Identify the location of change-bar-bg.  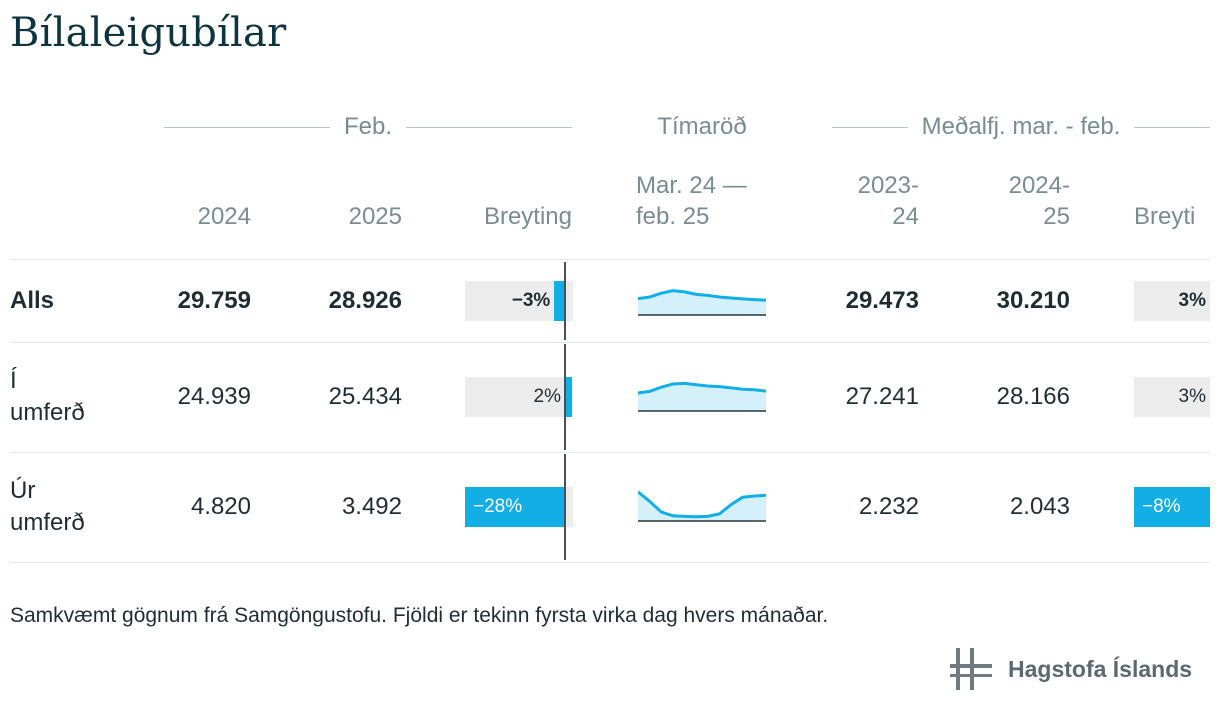
(519, 397).